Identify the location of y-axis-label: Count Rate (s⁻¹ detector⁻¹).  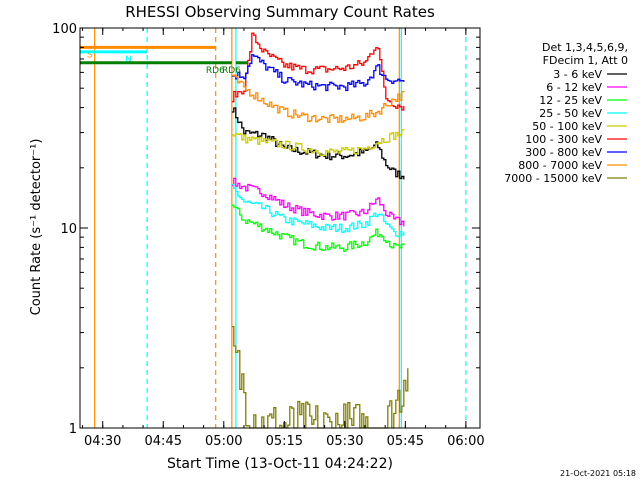
(36, 227).